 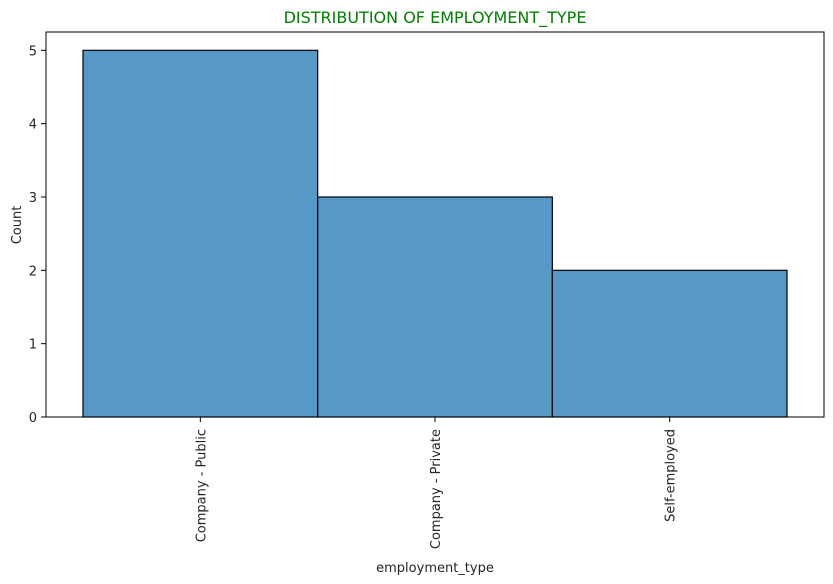 I want to click on x-tick-label: Company - Public, so click(x=201, y=485).